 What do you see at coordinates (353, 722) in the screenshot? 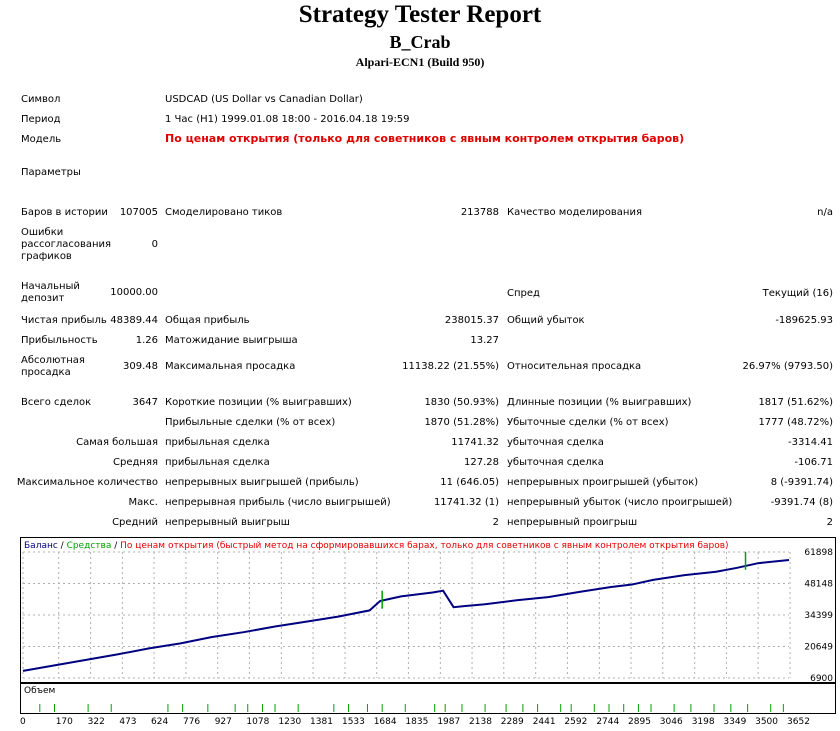
I see `x-tick-label: 1533` at bounding box center [353, 722].